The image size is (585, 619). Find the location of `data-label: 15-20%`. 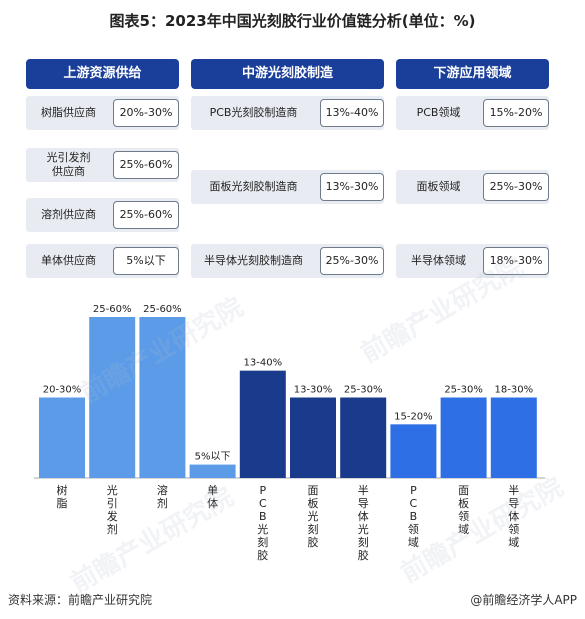

data-label: 15-20% is located at coordinates (413, 416).